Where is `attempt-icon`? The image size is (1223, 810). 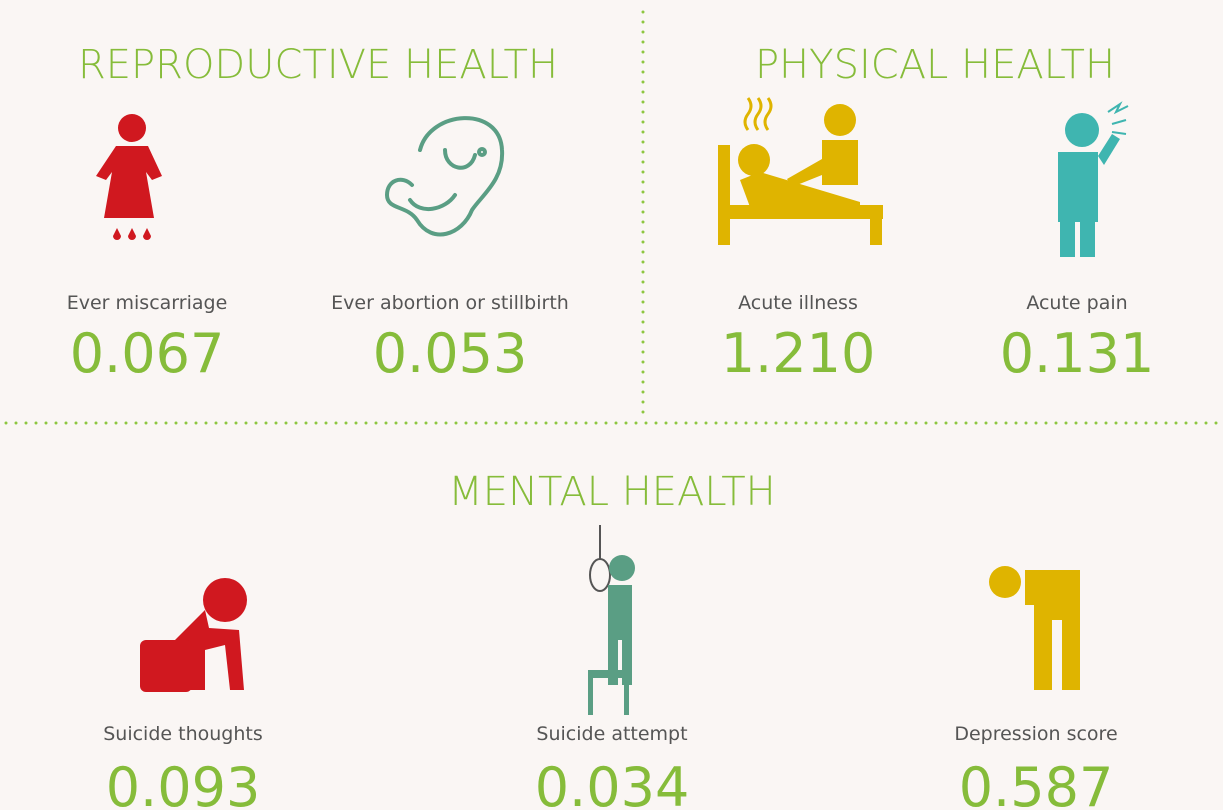 attempt-icon is located at coordinates (611, 620).